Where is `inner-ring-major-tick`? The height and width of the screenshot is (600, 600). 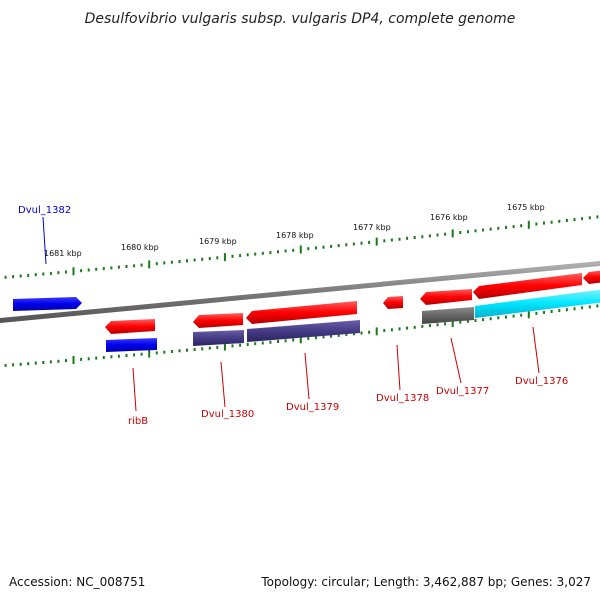 inner-ring-major-tick is located at coordinates (149, 353).